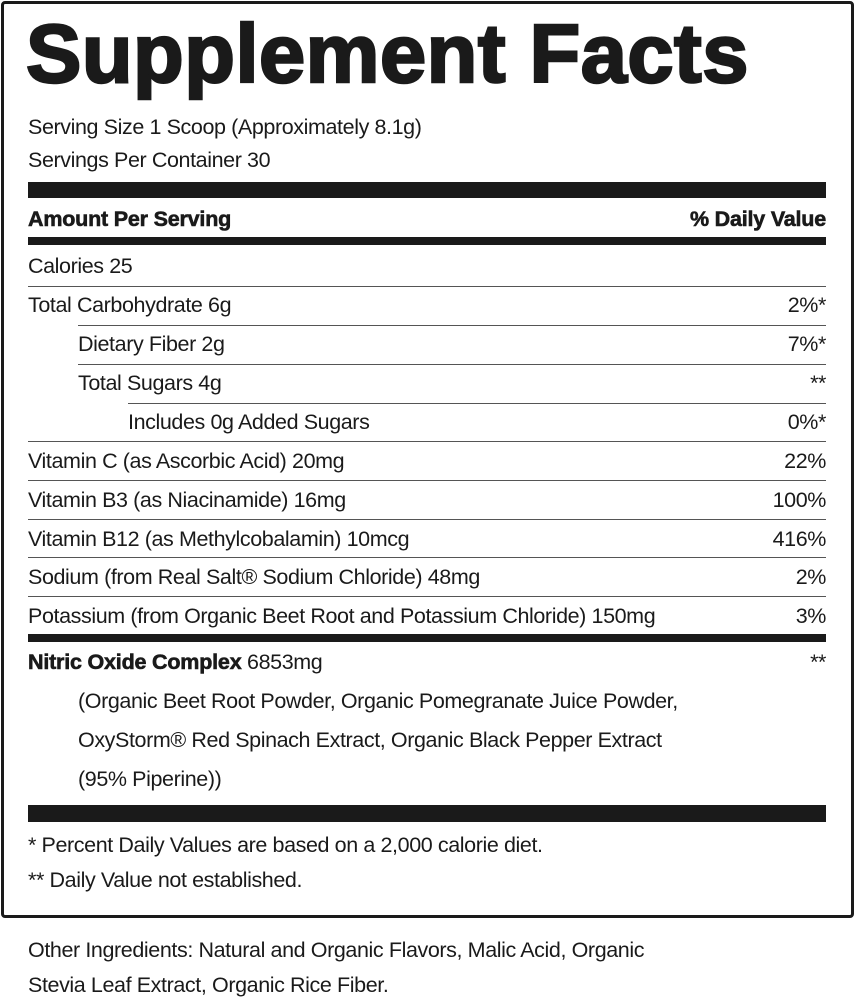  Describe the element at coordinates (80, 266) in the screenshot. I see `calories: Calories 25` at that location.